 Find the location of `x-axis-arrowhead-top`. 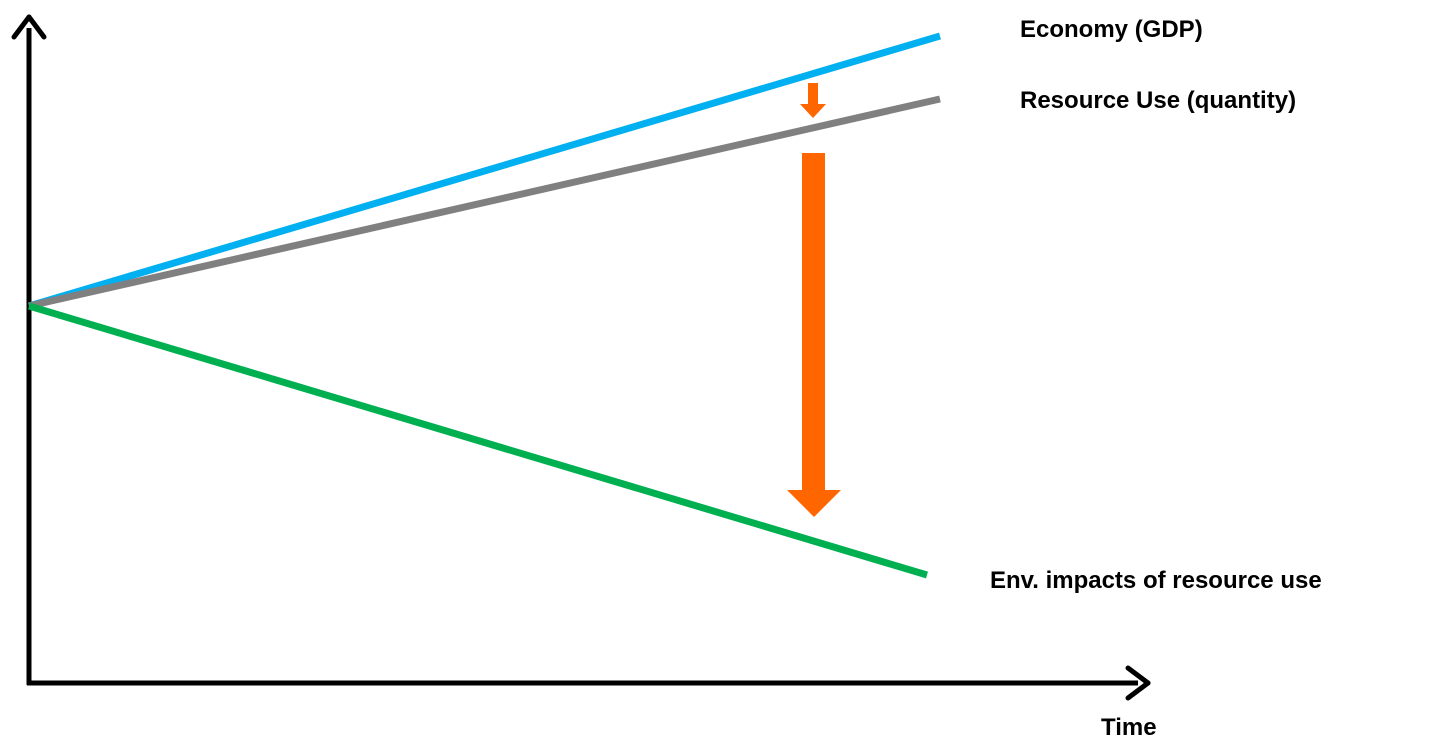

x-axis-arrowhead-top is located at coordinates (1138, 675).